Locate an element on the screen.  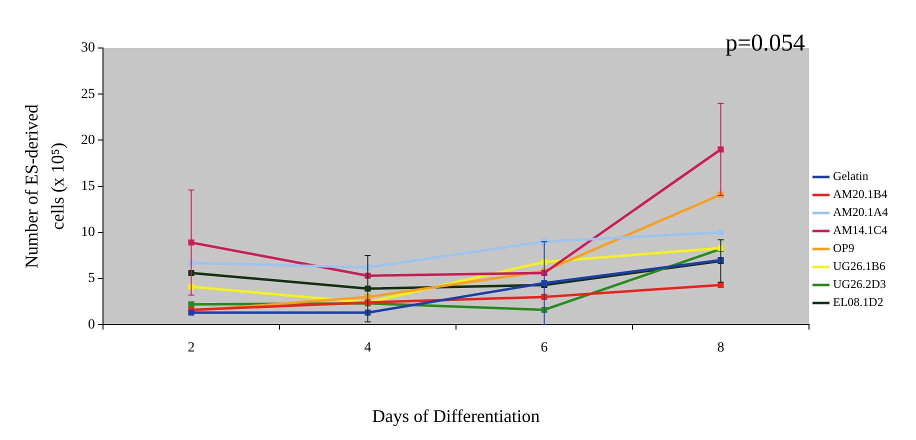
x-tick-label: 8 is located at coordinates (720, 348).